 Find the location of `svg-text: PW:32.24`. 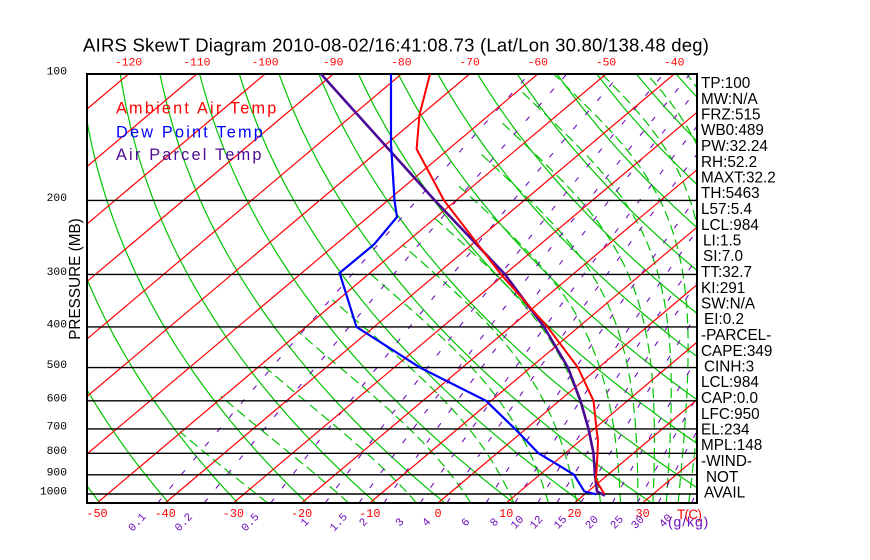

svg-text: PW:32.24 is located at coordinates (734, 146).